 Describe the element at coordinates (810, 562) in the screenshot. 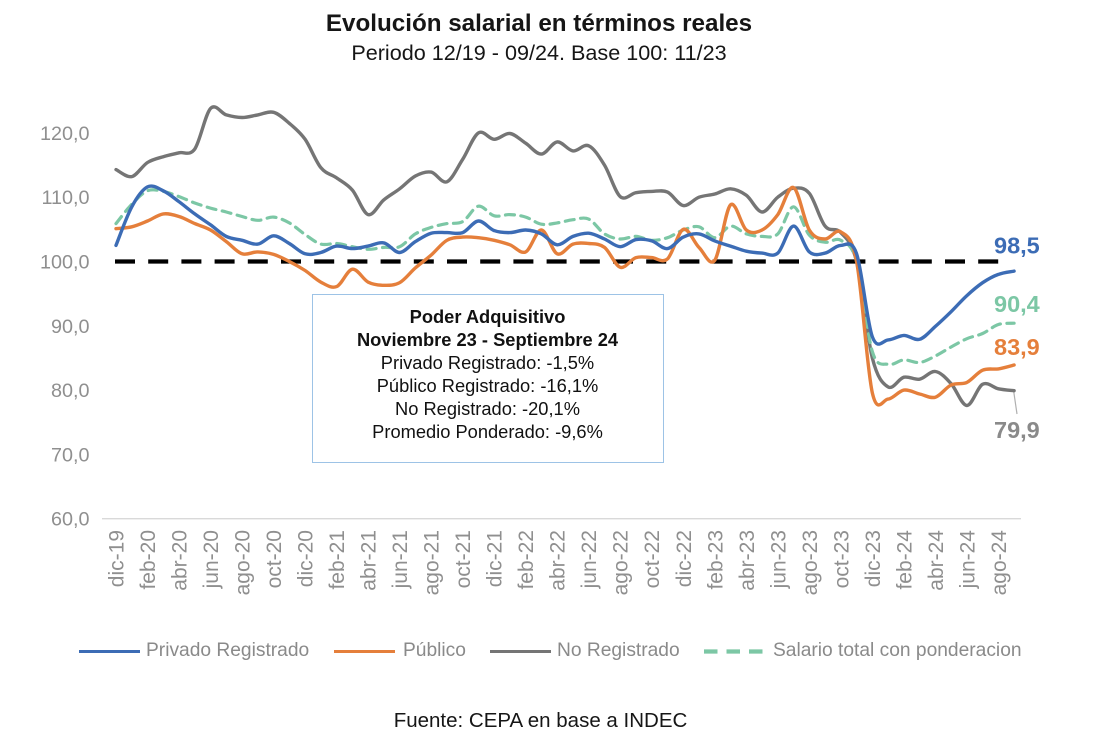

I see `svg-text: ago-23` at that location.